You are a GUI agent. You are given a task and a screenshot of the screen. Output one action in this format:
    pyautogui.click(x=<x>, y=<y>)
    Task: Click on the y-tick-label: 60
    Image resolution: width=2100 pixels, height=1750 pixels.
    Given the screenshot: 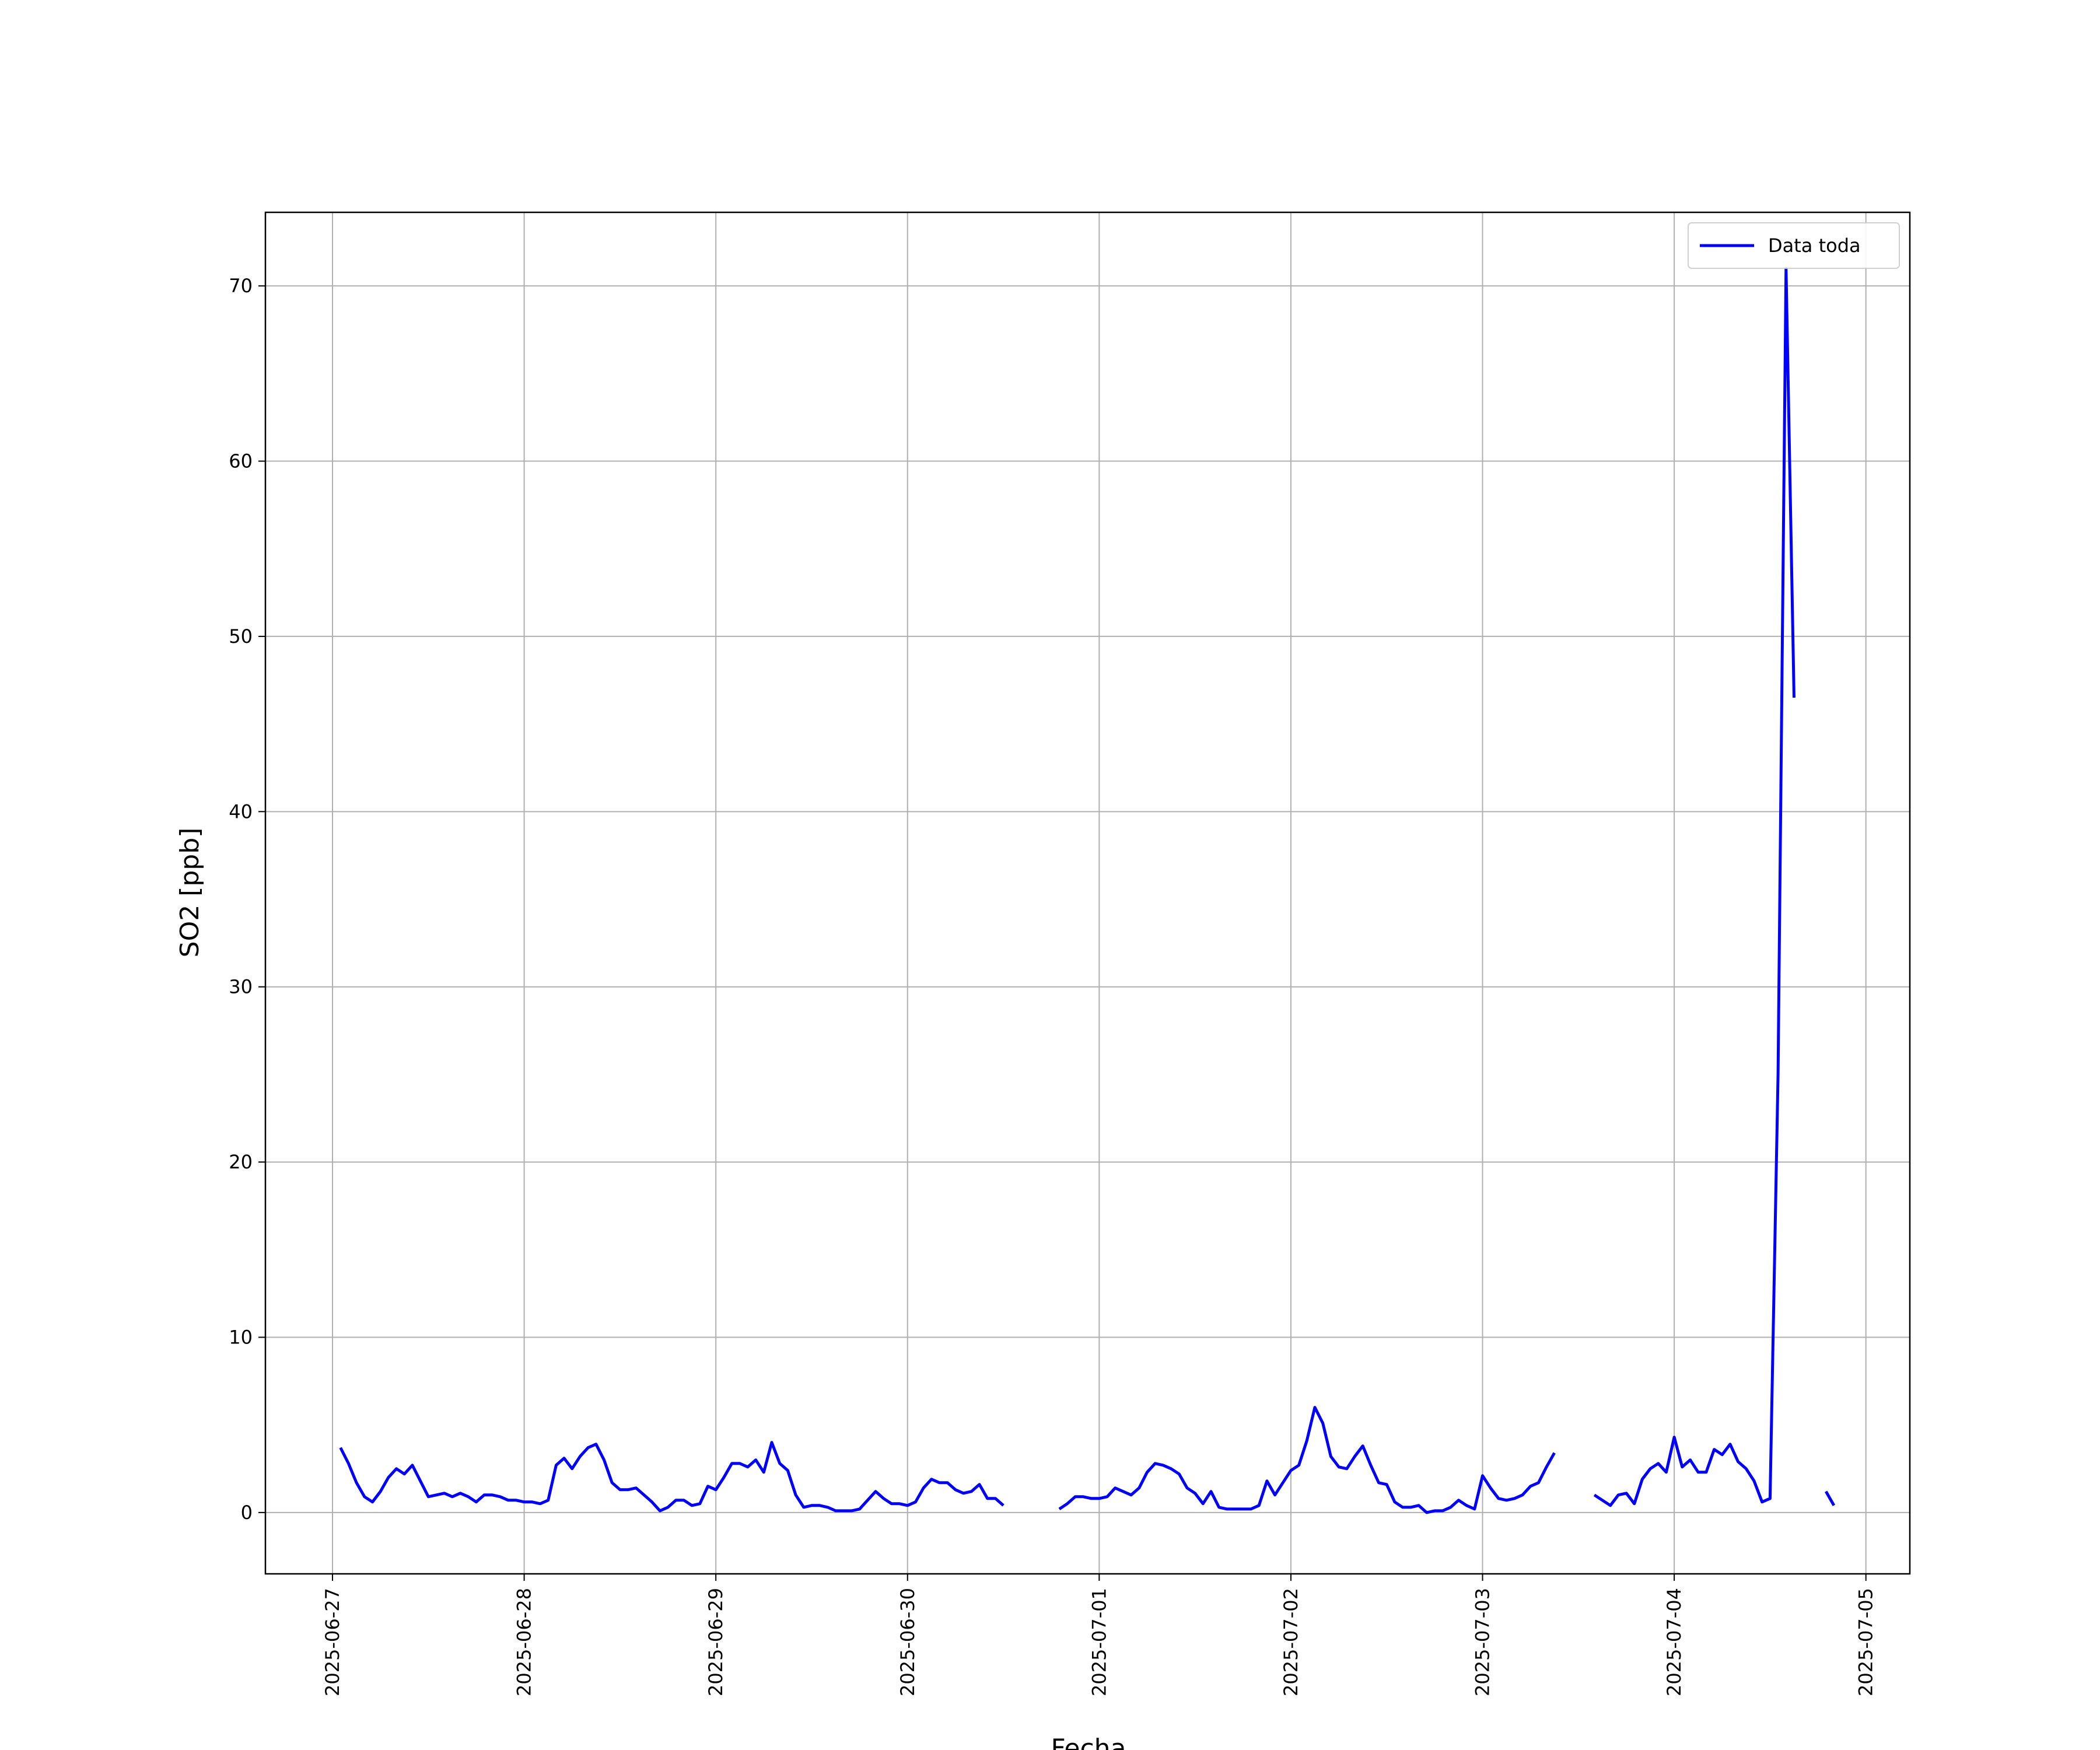 What is the action you would take?
    pyautogui.click(x=241, y=461)
    